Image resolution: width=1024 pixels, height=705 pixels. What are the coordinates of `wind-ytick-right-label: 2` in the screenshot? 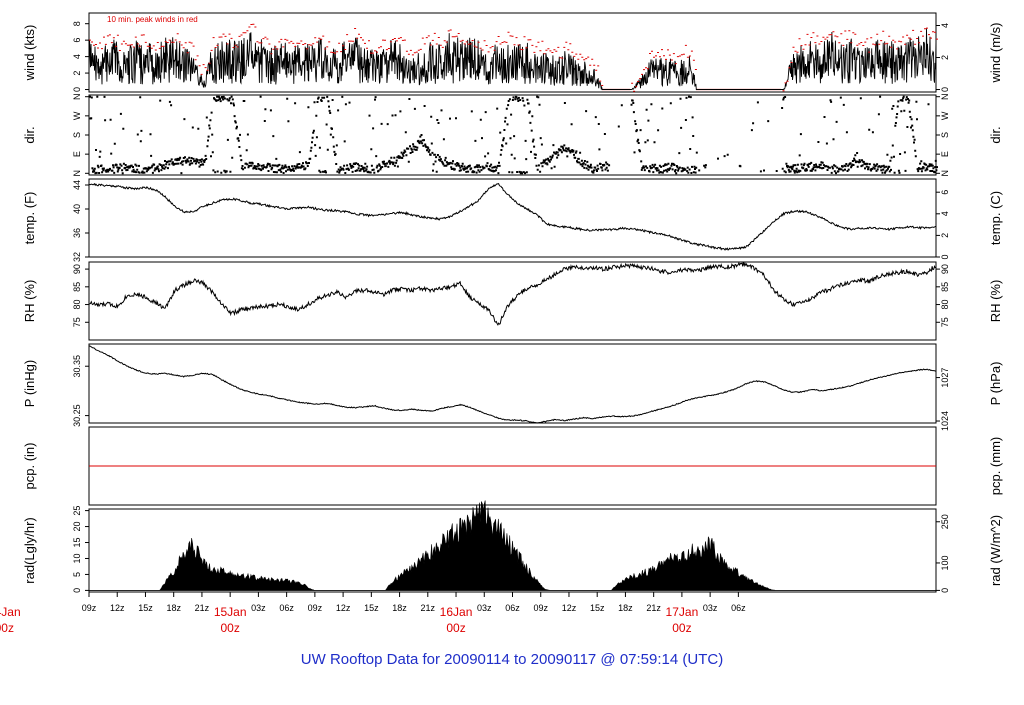 It's located at (945, 57).